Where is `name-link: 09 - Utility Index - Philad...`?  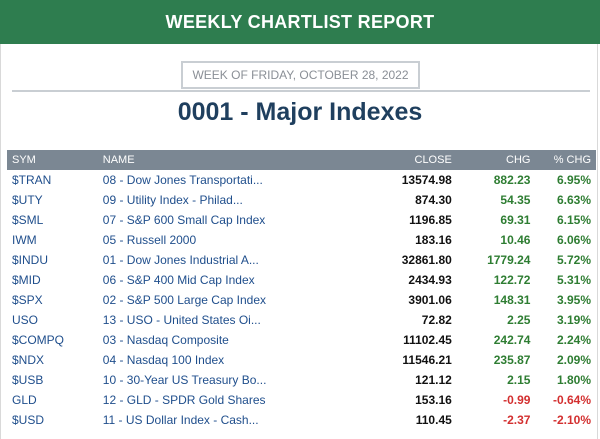
name-link: 09 - Utility Index - Philad... is located at coordinates (172, 200).